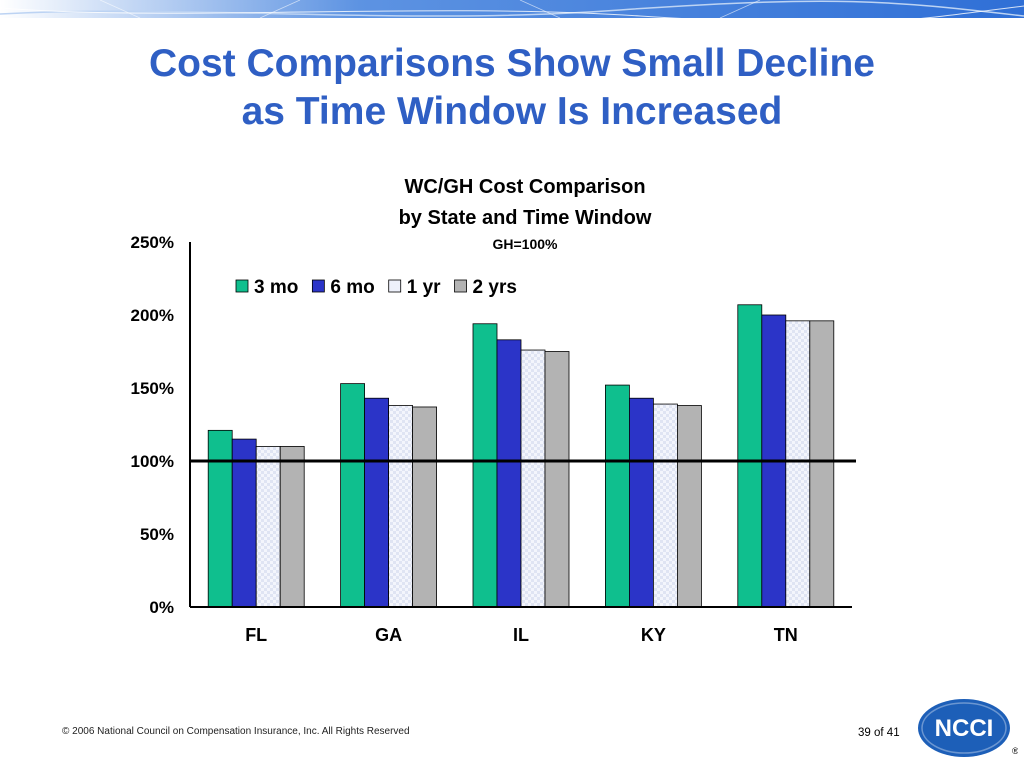 This screenshot has height=768, width=1024. Describe the element at coordinates (425, 507) in the screenshot. I see `bar-ga-2-yrs` at that location.